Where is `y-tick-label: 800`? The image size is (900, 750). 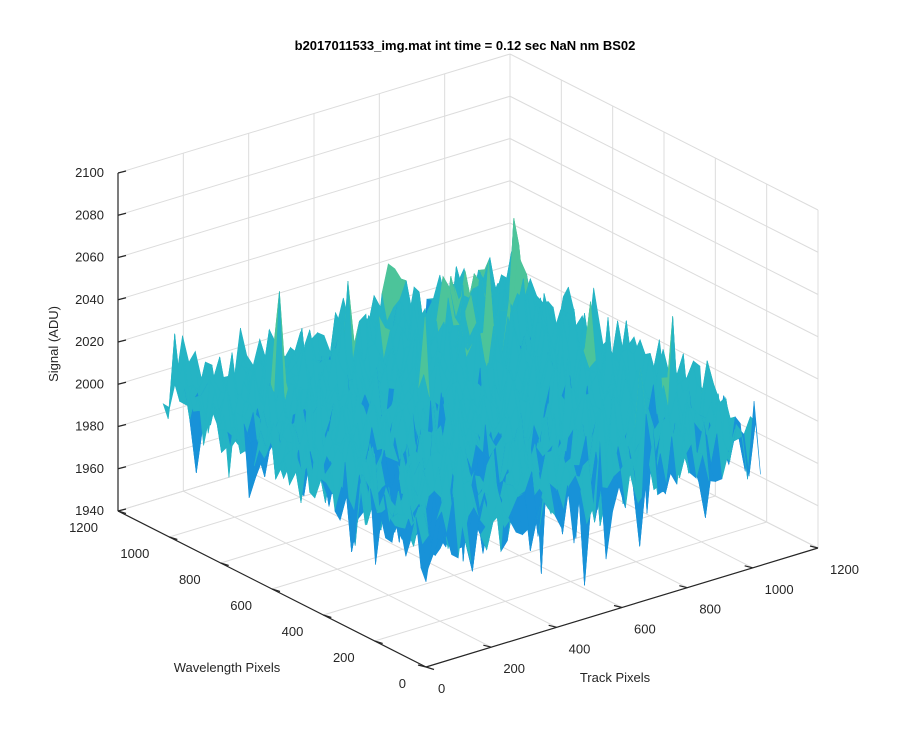
y-tick-label: 800 is located at coordinates (190, 579).